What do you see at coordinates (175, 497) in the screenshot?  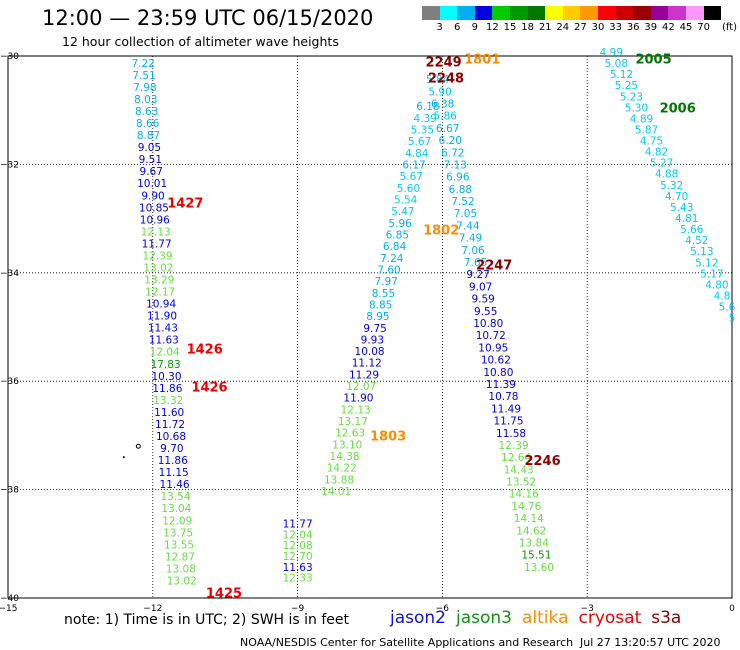 I see `wave-height-value: 13.54` at bounding box center [175, 497].